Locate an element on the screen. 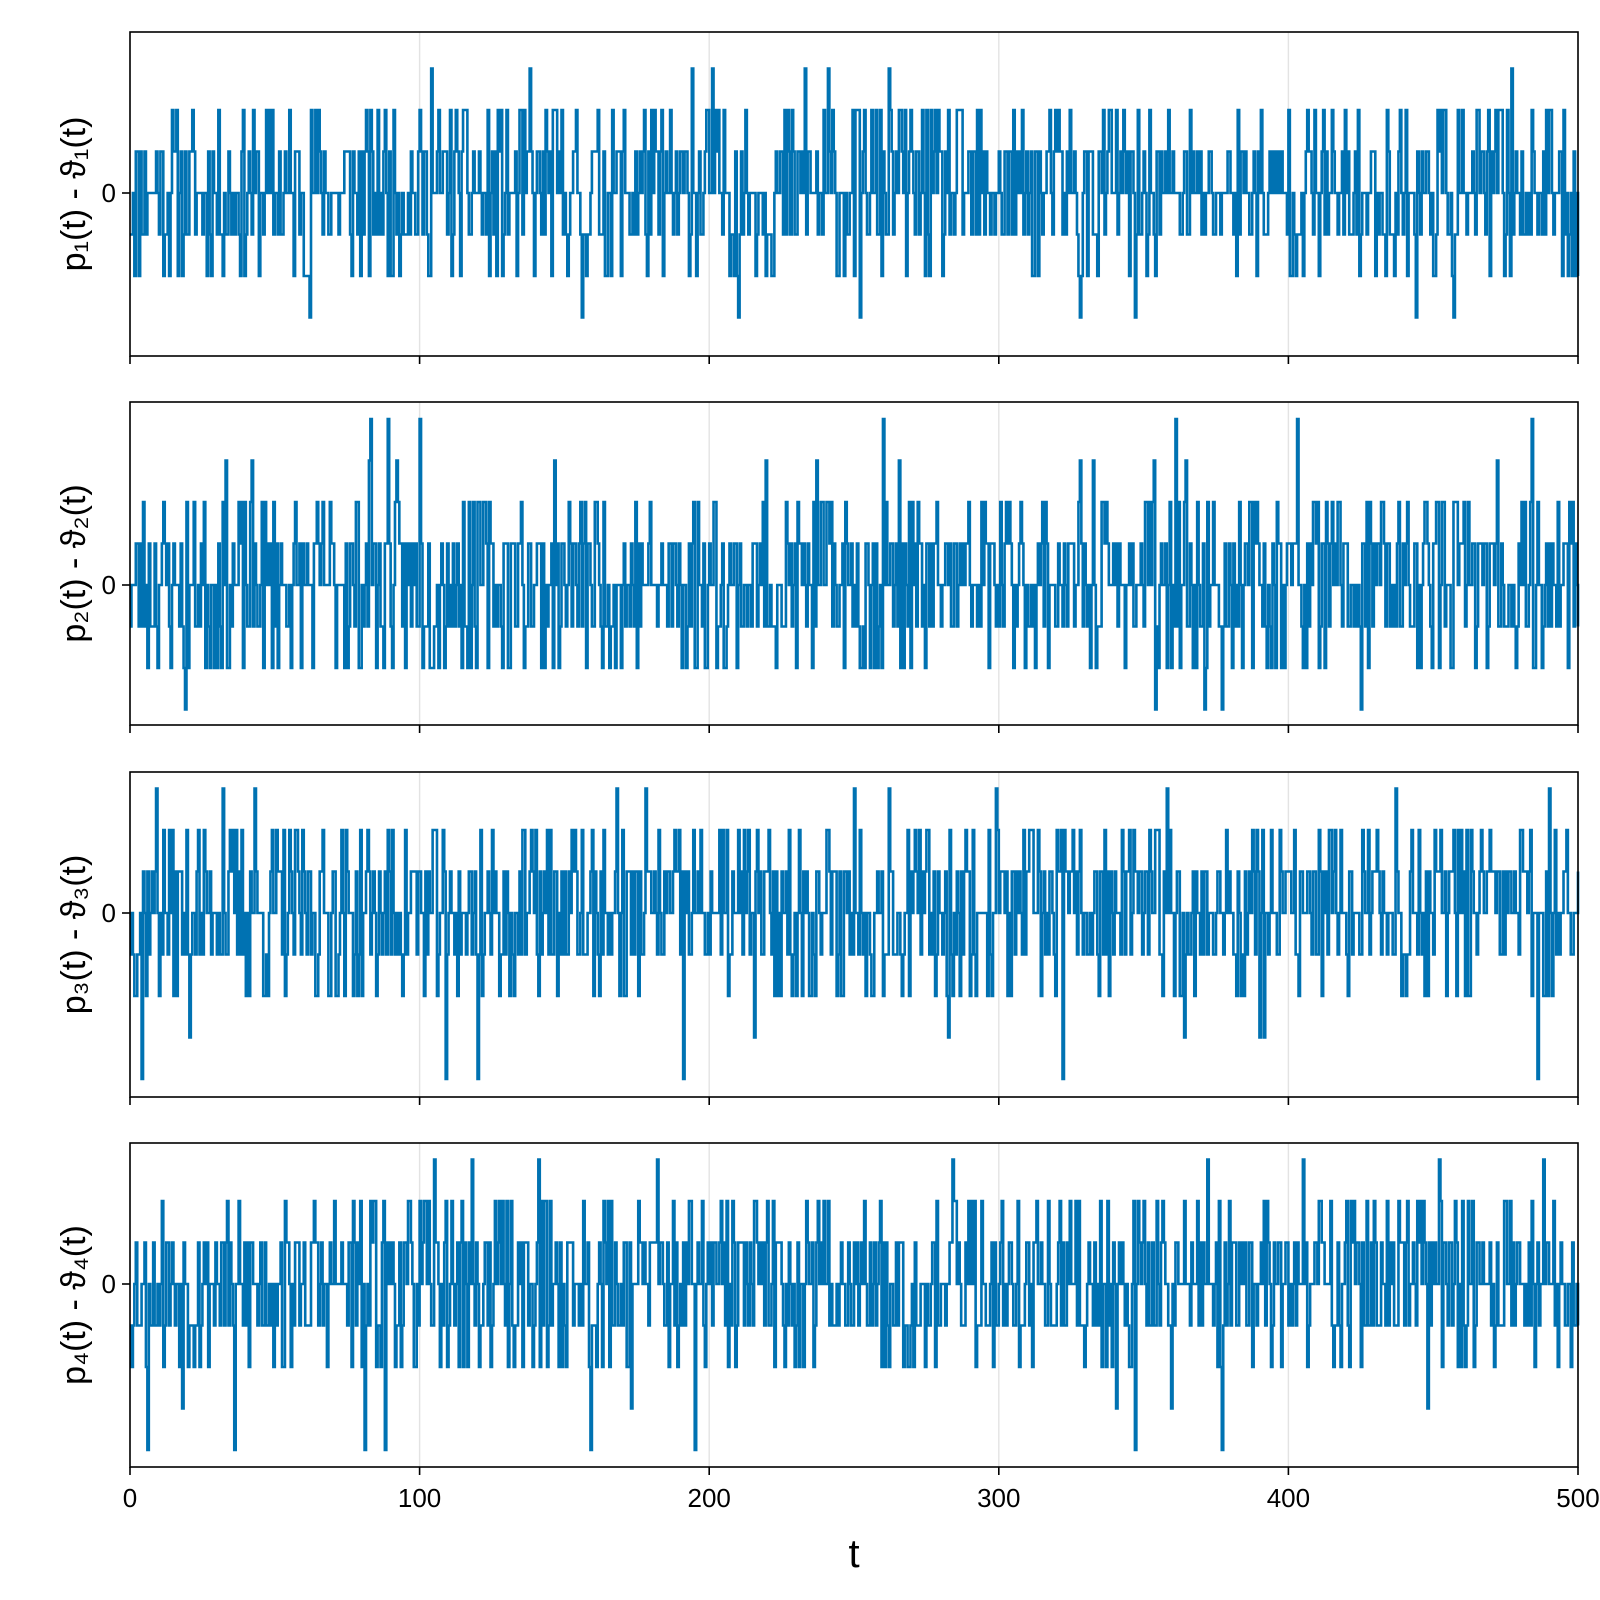 Image resolution: width=1600 pixels, height=1600 pixels. x-tick-label-500: 500 is located at coordinates (1577, 1498).